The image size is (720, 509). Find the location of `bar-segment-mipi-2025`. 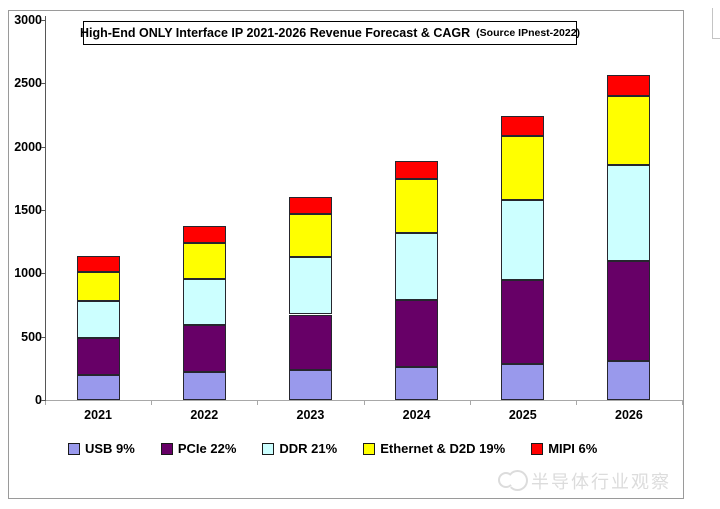

bar-segment-mipi-2025 is located at coordinates (523, 126).